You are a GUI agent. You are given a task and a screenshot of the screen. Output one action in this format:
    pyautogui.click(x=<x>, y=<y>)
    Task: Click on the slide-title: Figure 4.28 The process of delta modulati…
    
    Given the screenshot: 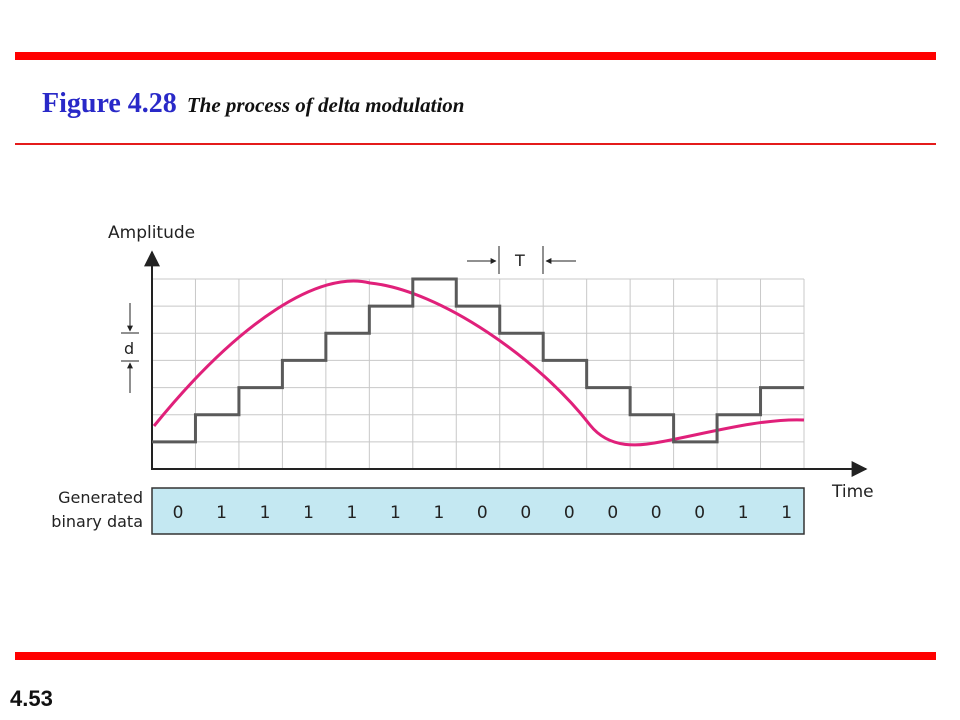 What is the action you would take?
    pyautogui.click(x=253, y=104)
    